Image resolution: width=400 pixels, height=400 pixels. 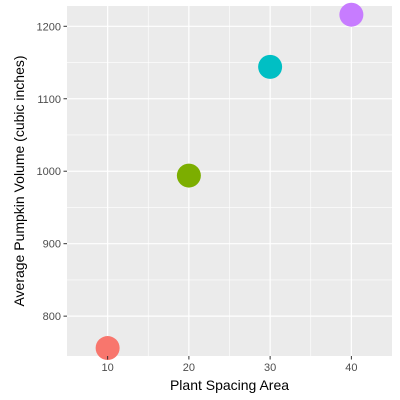 What do you see at coordinates (230, 365) in the screenshot?
I see `x-axis-ticks: 10 20 30 40` at bounding box center [230, 365].